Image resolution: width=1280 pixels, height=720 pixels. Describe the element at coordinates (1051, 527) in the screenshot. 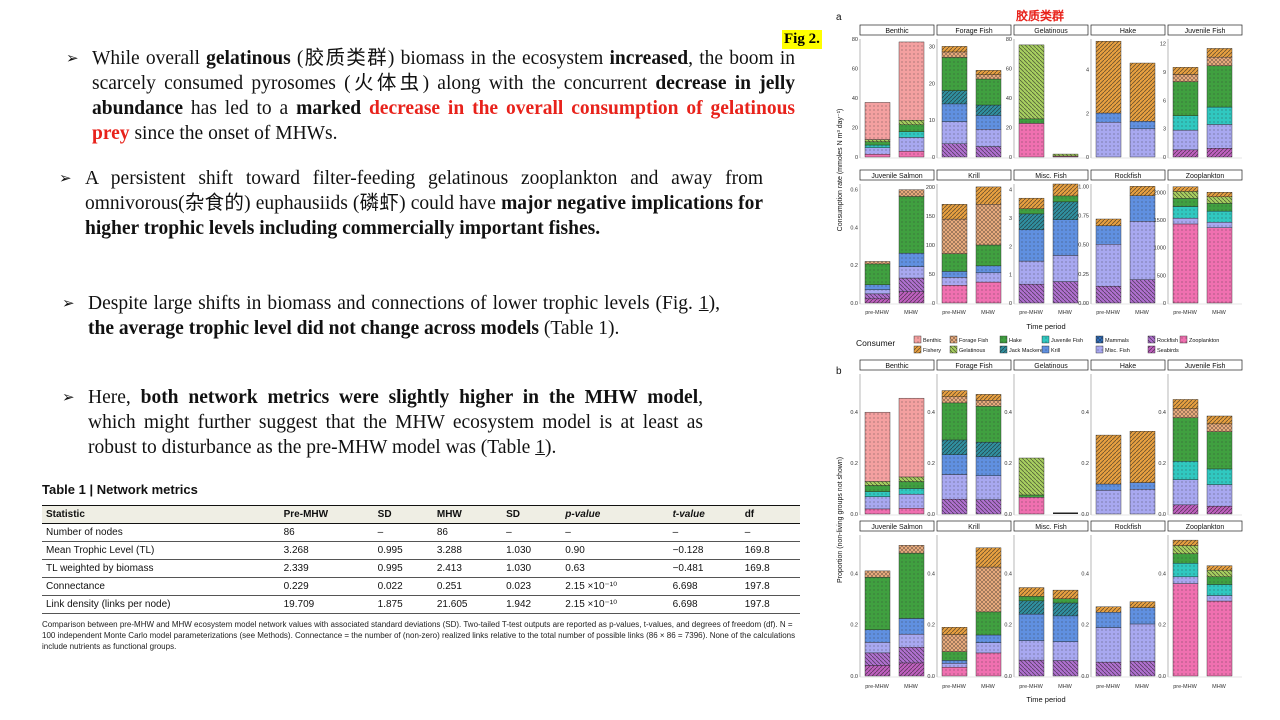

I see `panel-title: Misc. Fish` at that location.